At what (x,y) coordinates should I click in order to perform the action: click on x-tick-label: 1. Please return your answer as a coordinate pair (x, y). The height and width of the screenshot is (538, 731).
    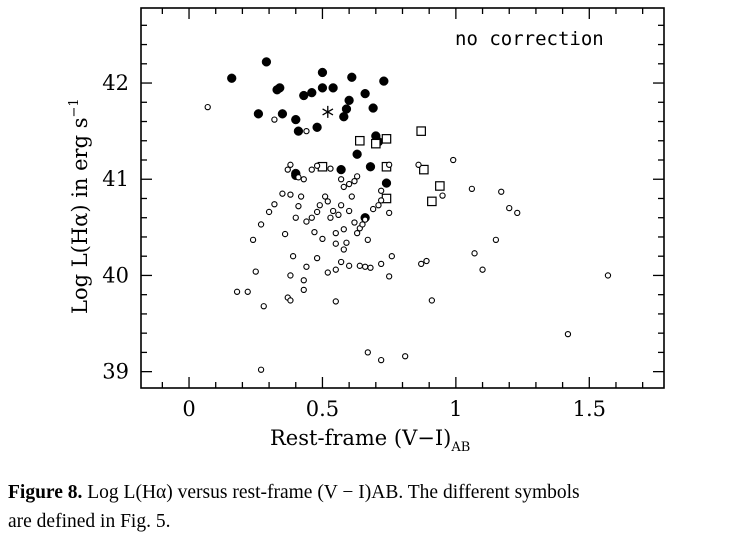
    Looking at the image, I should click on (455, 409).